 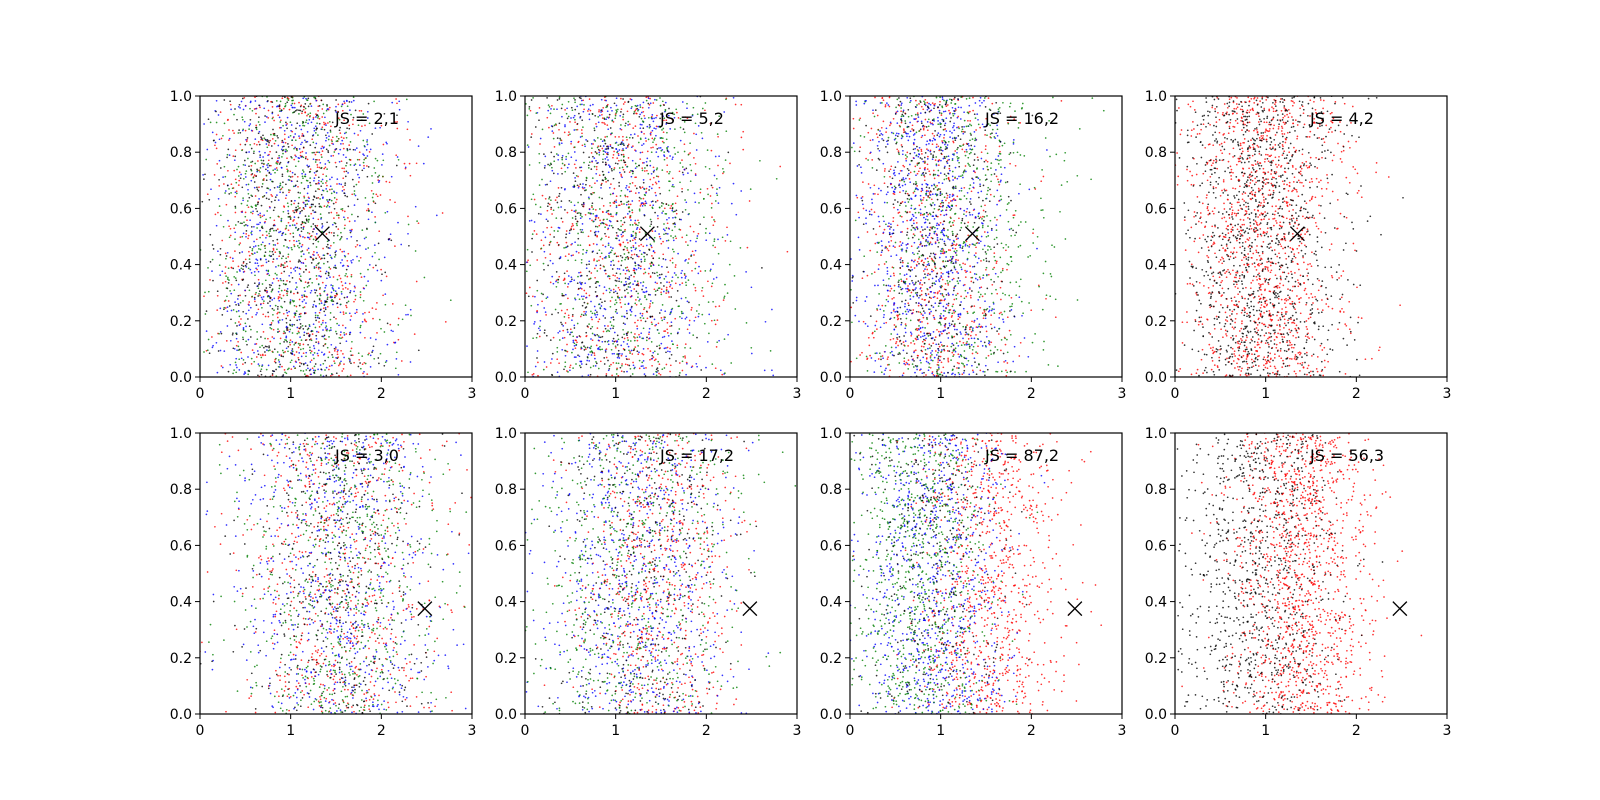 What do you see at coordinates (973, 245) in the screenshot?
I see `subplot-row1-col3: 0 1 2 30.00.20.40.60.81.0JS = 16,2` at bounding box center [973, 245].